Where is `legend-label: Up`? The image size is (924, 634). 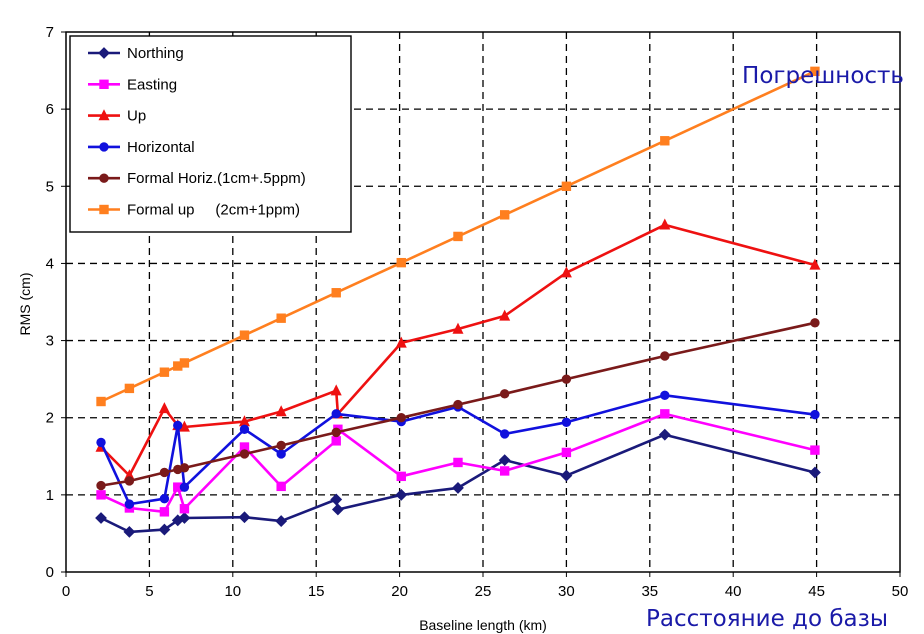
legend-label: Up is located at coordinates (136, 116).